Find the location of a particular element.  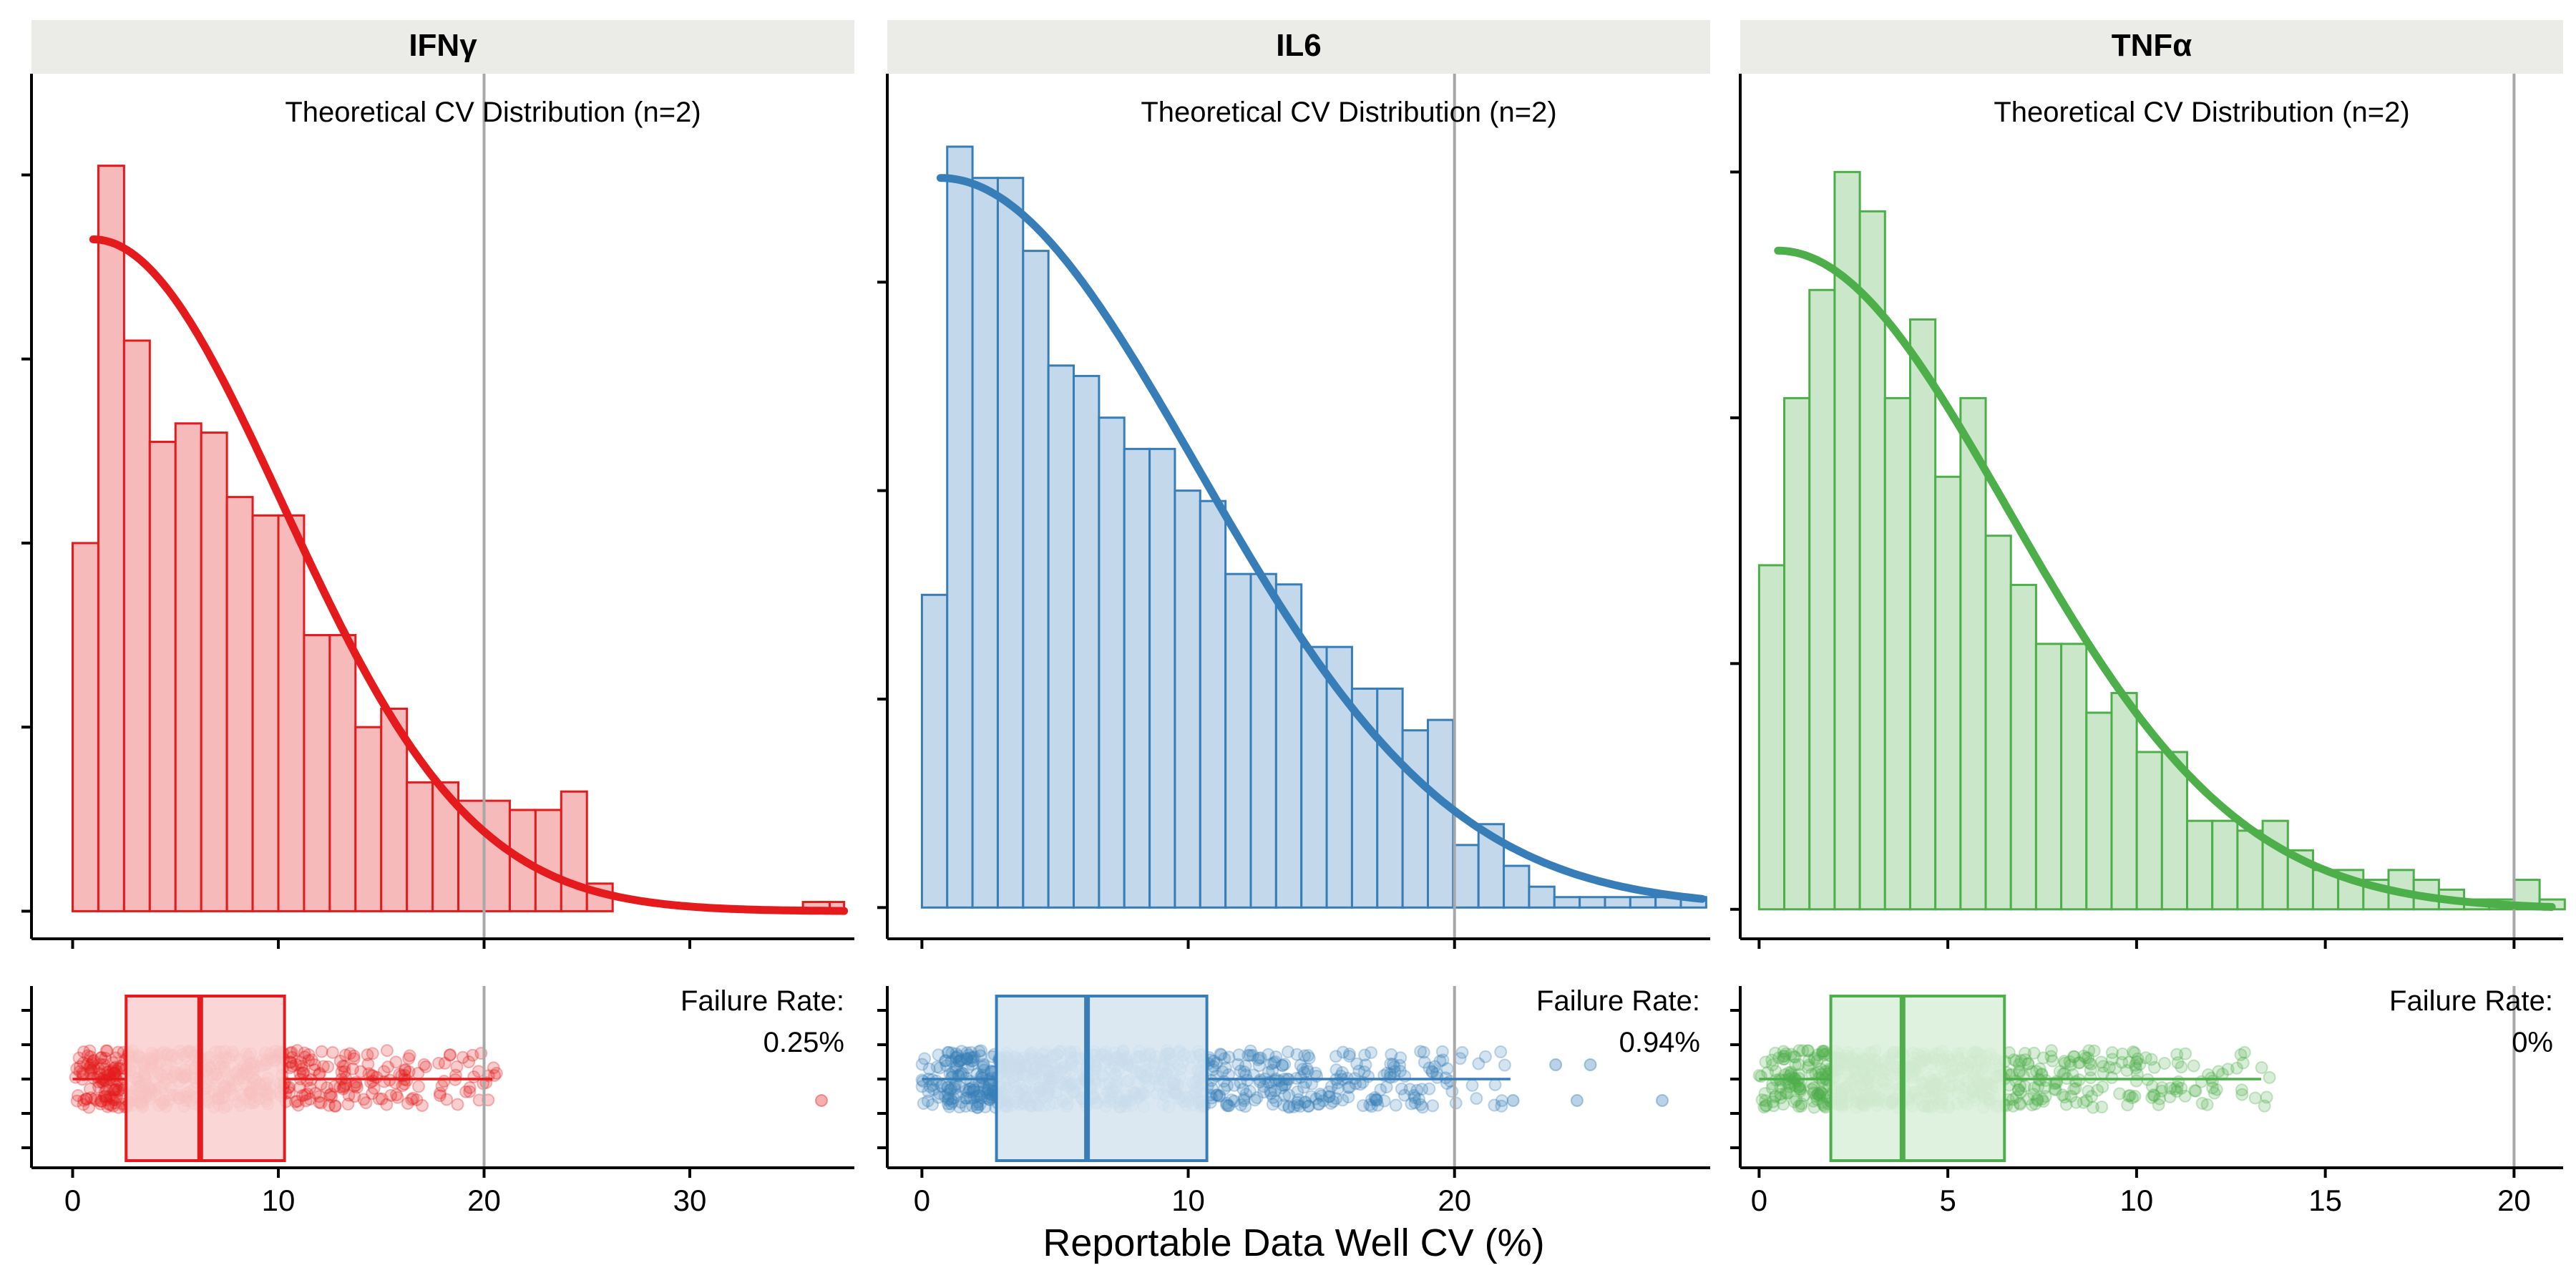

facet-title: IL6 is located at coordinates (1299, 45).